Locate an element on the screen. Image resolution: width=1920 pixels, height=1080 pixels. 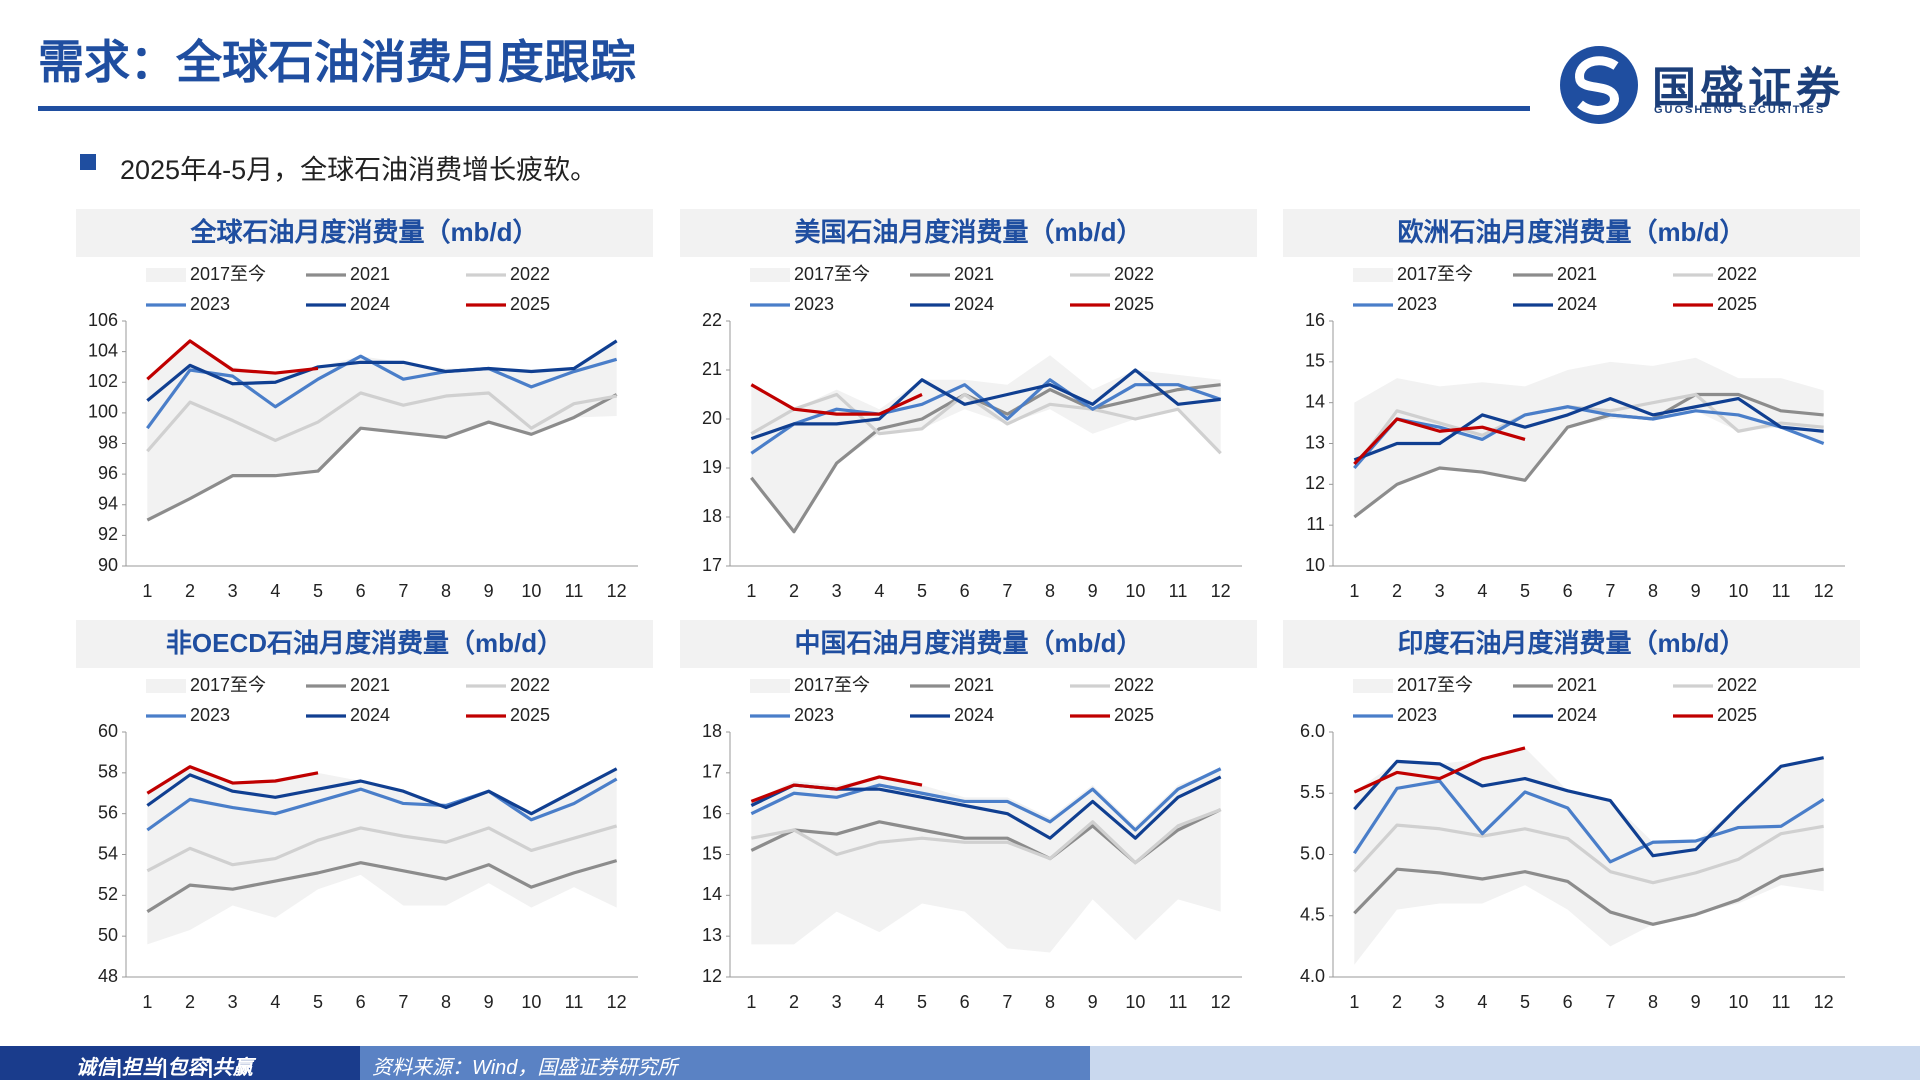
legend-label: 2022 is located at coordinates (1134, 274).